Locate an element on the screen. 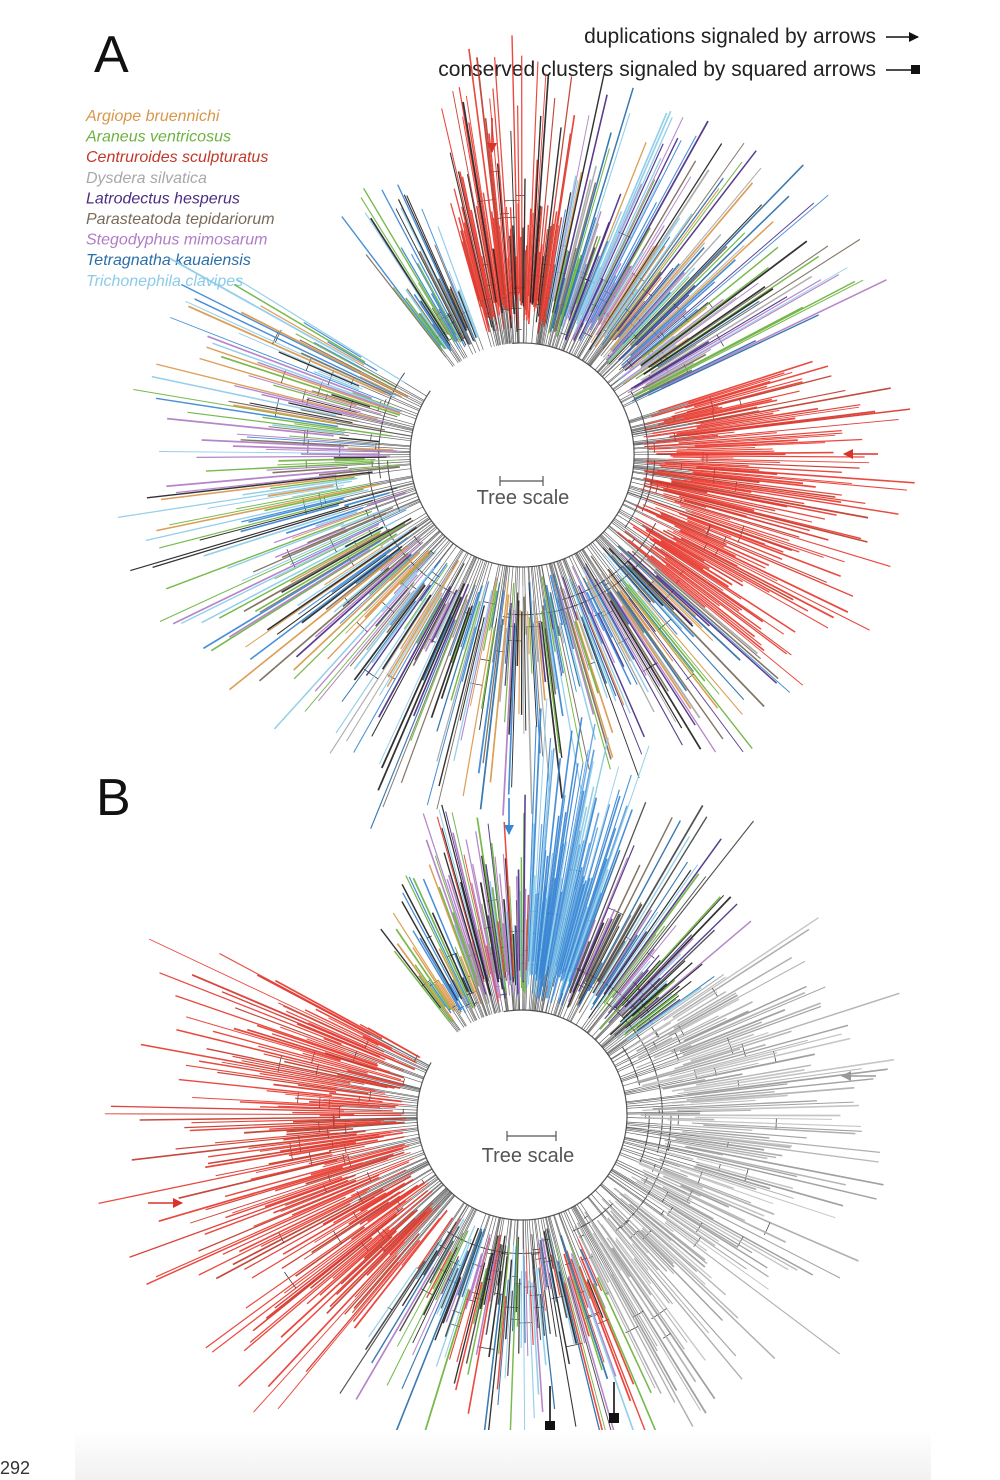  legend-item: Parasteatoda tepidariorum is located at coordinates (180, 219).